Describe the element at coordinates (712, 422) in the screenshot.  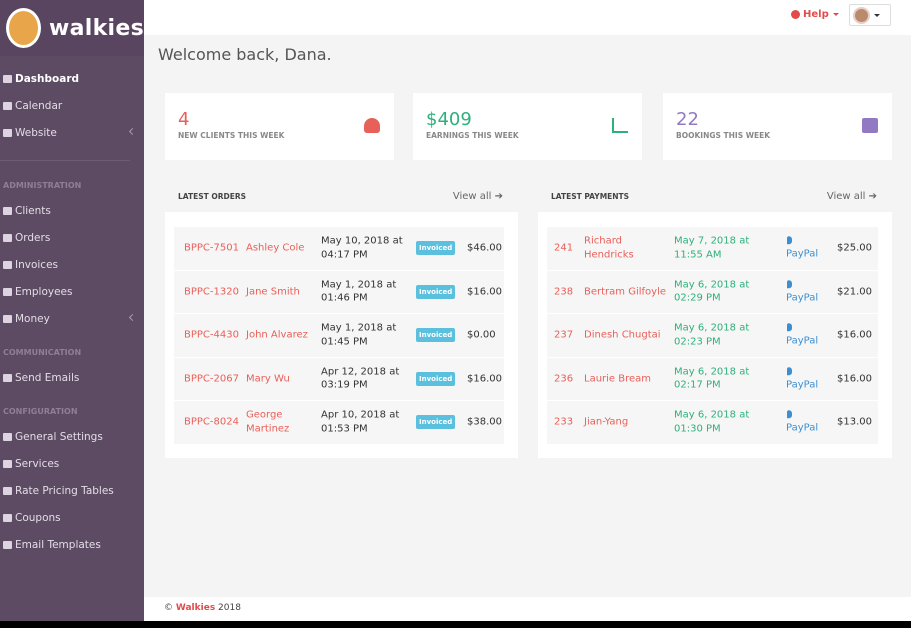
I see `payment-date: May 6, 2018 at 01:30 PM` at that location.